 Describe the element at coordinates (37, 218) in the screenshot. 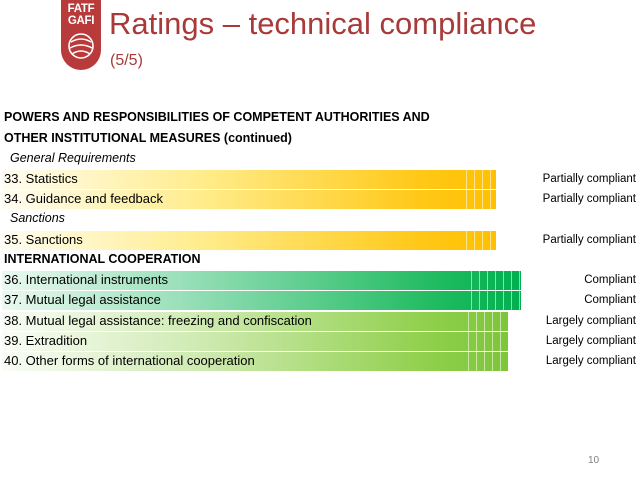

I see `subheading-sanctions: Sanctions` at that location.